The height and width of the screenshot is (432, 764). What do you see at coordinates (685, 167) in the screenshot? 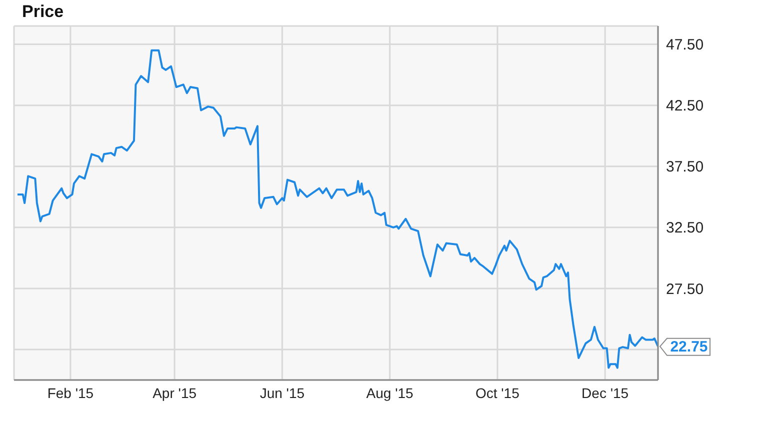
I see `y-tick-label: 37.50` at bounding box center [685, 167].